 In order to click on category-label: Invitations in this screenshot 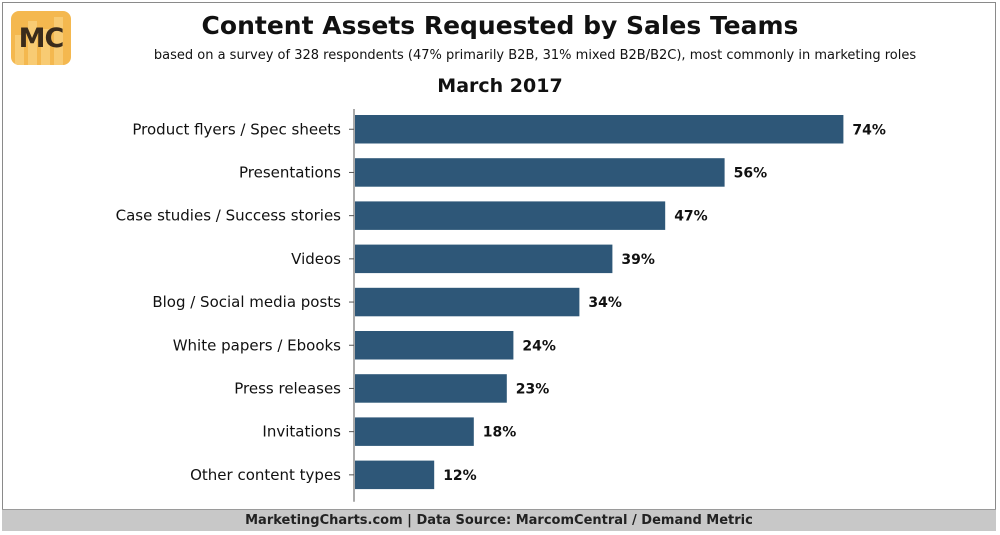, I will do `click(301, 432)`.